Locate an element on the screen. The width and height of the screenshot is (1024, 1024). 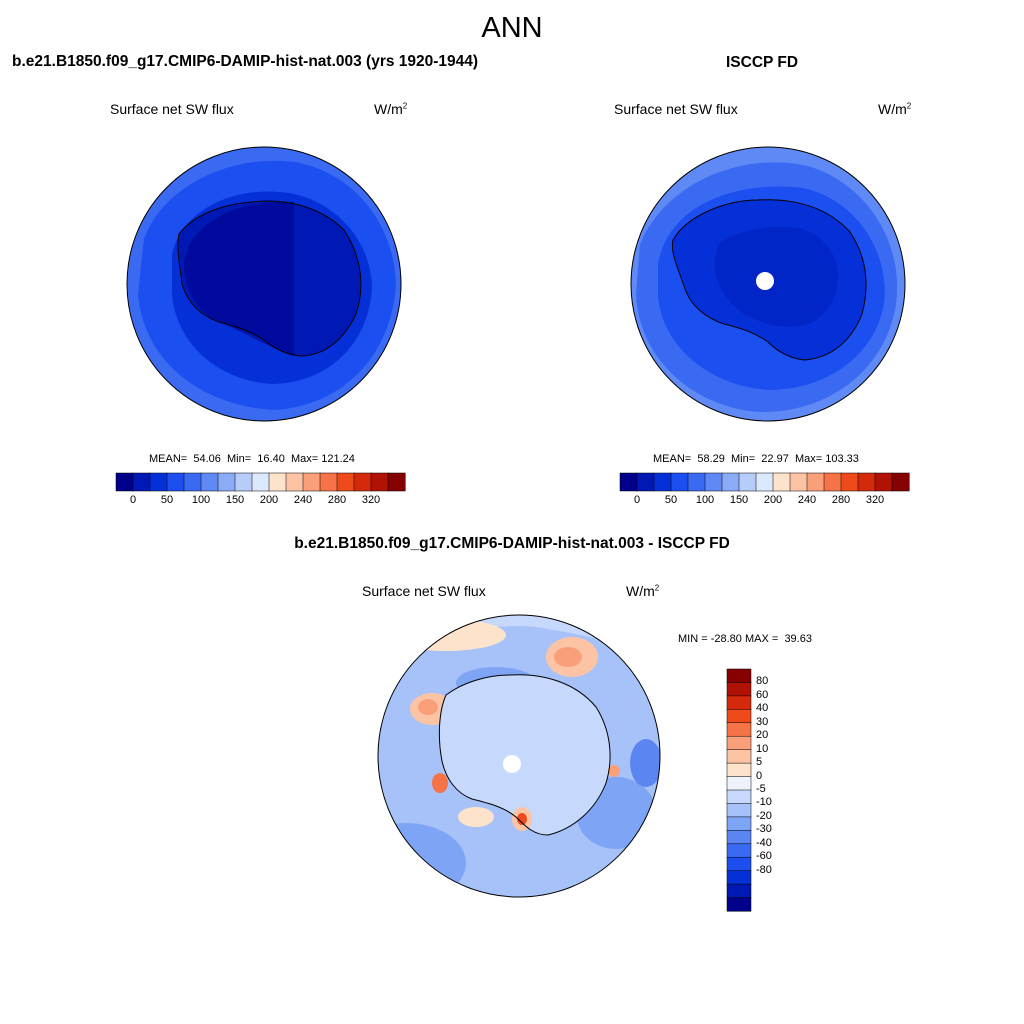
model-colorbar-tick-label: 100 is located at coordinates (201, 500).